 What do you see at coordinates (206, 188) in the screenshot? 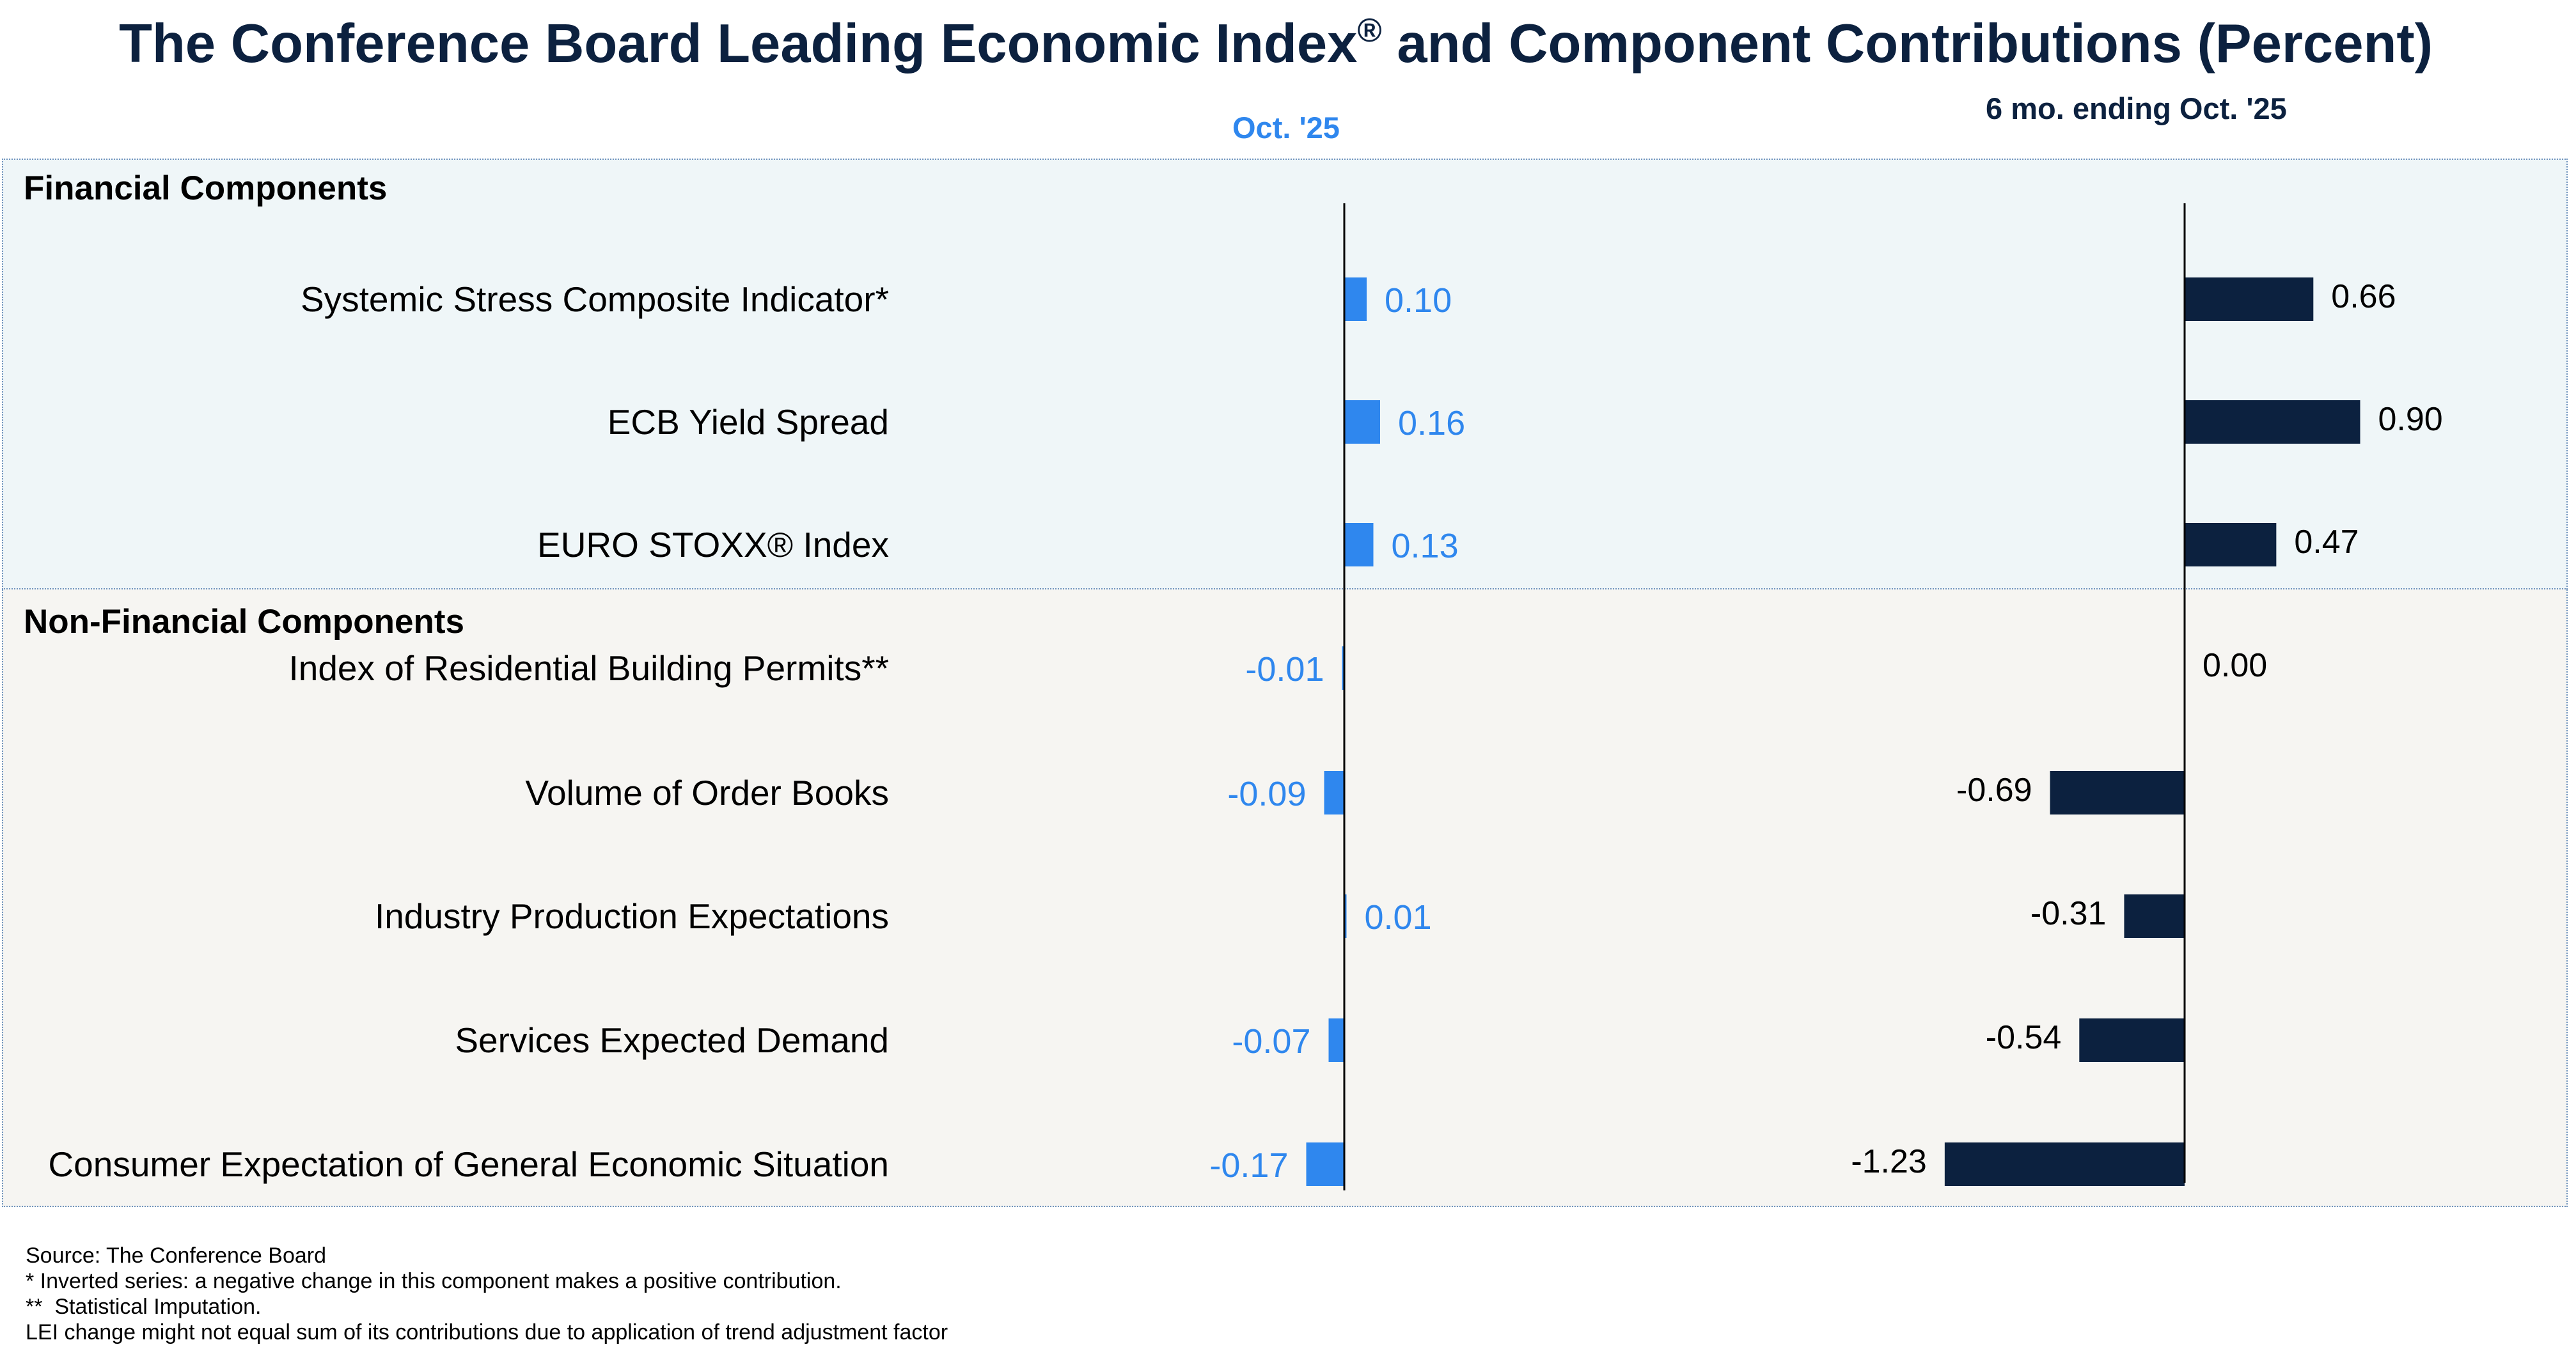
I see `financial-components-label: Financial Components` at bounding box center [206, 188].